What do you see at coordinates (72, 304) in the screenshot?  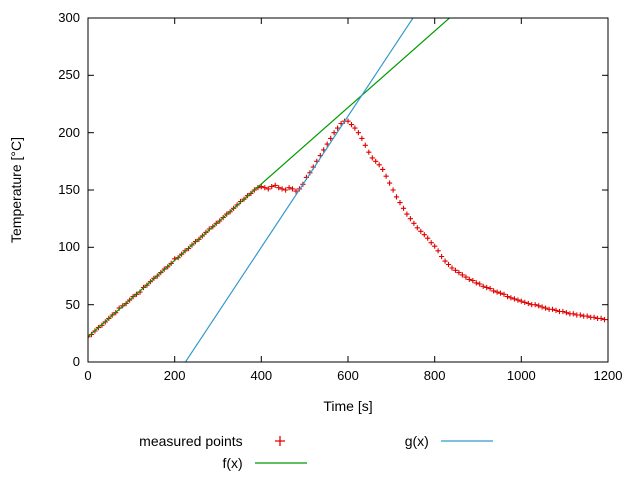 I see `y-tick-label: 50` at bounding box center [72, 304].